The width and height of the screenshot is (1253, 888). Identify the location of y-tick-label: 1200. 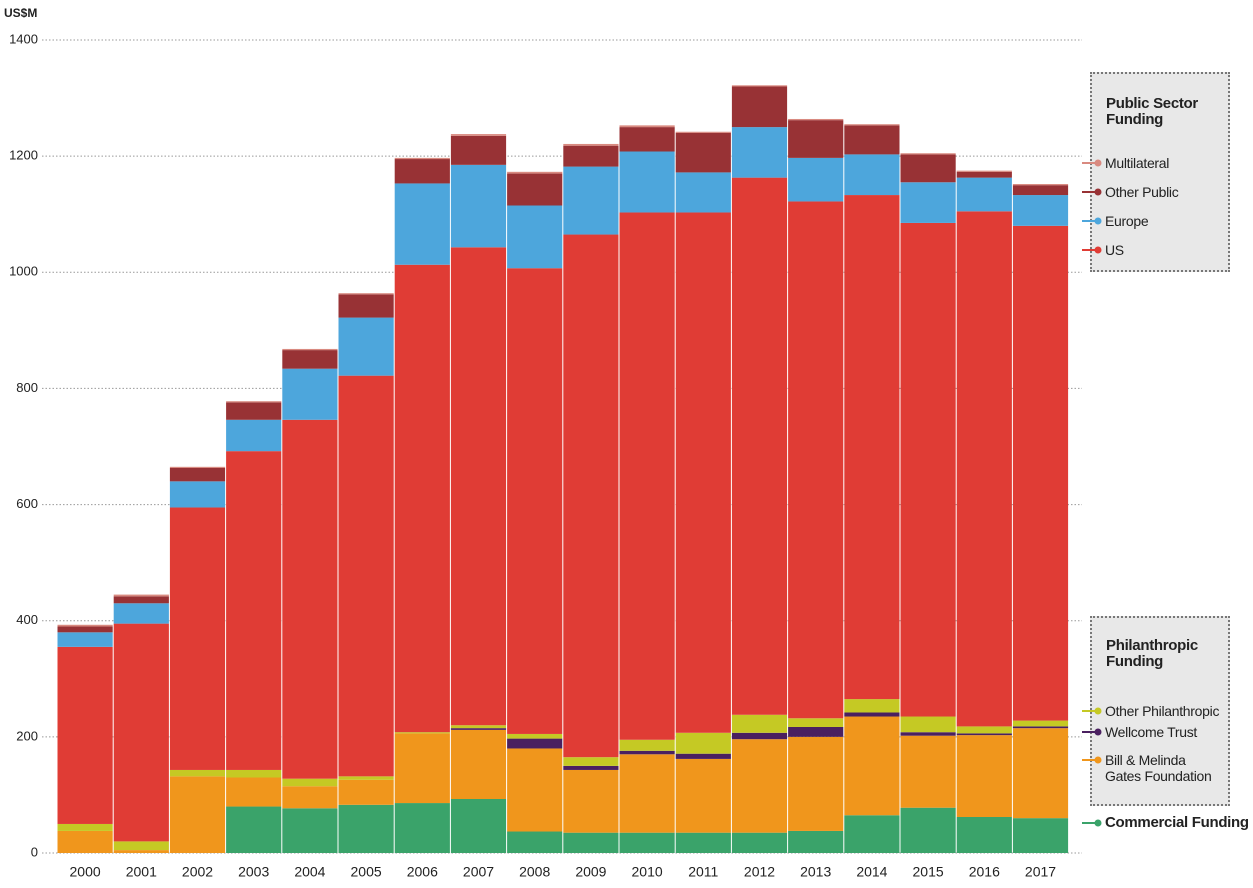
(23, 155).